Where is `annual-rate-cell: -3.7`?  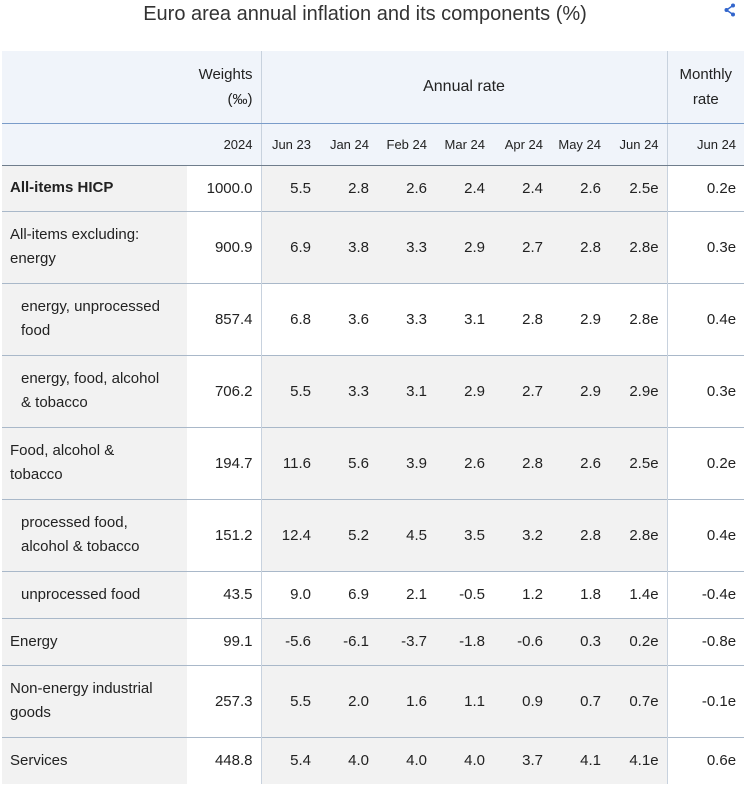
annual-rate-cell: -3.7 is located at coordinates (406, 641).